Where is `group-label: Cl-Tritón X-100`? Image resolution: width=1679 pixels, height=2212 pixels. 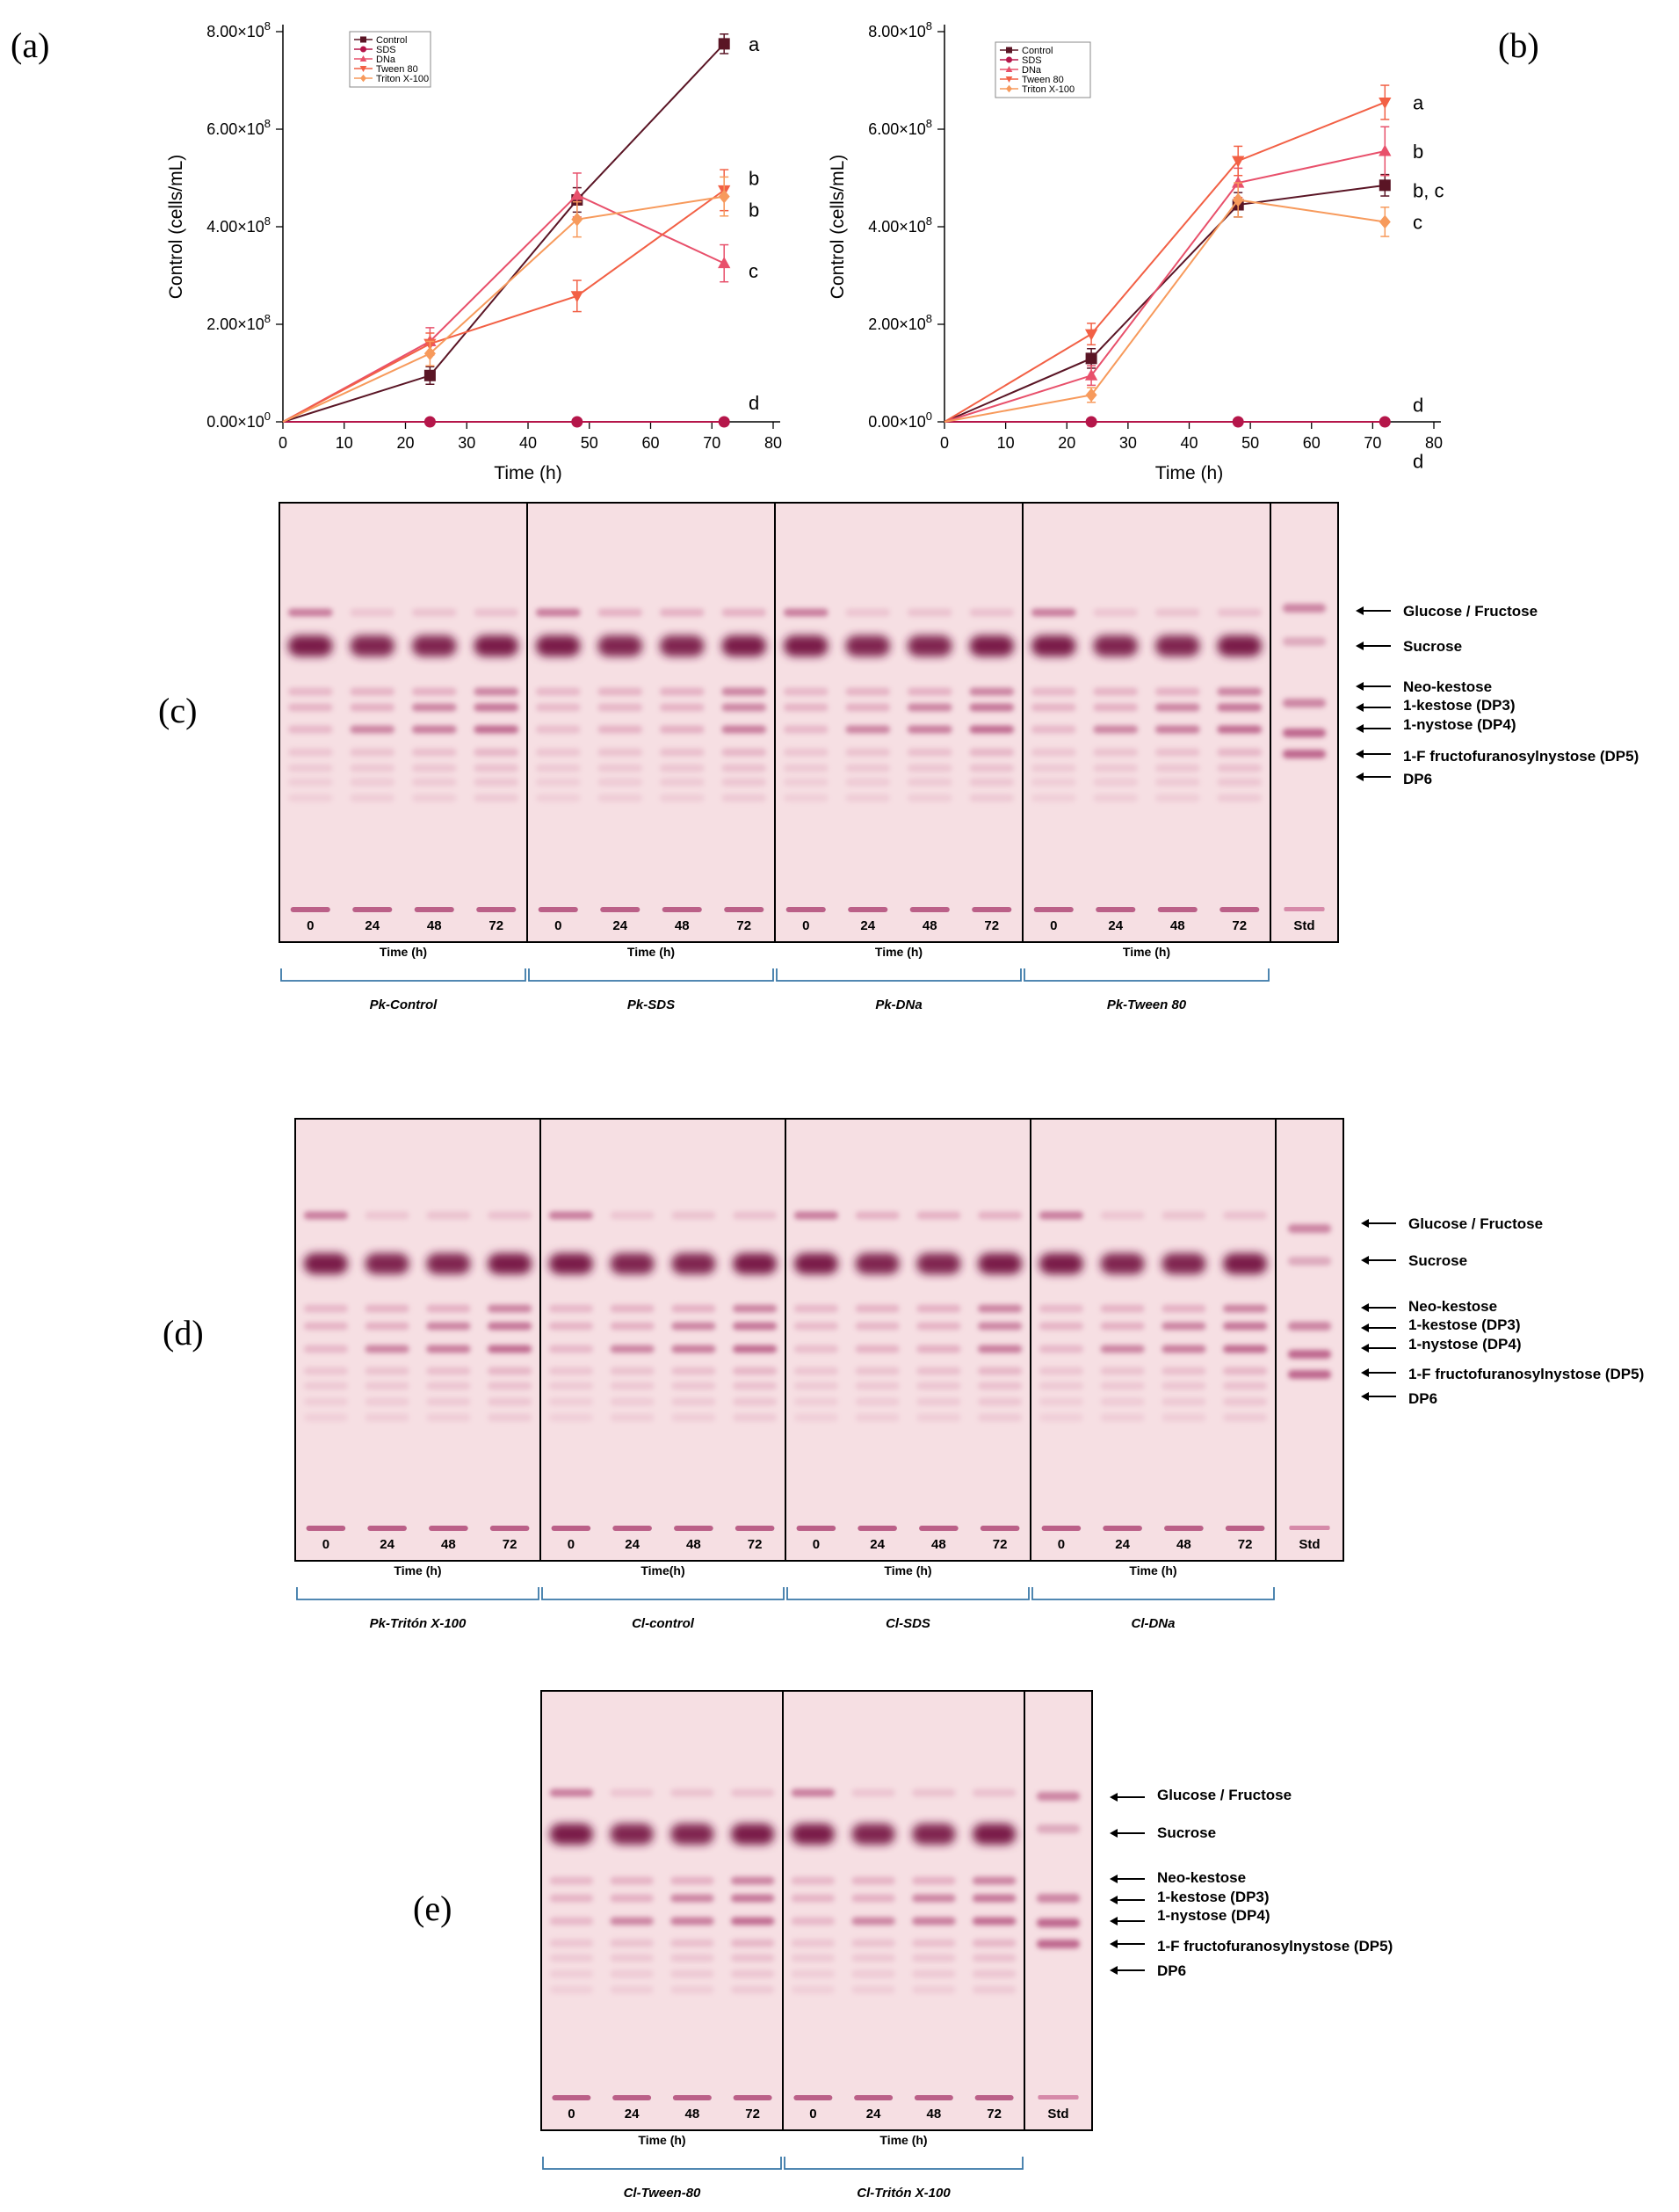 group-label: Cl-Tritón X-100 is located at coordinates (904, 2194).